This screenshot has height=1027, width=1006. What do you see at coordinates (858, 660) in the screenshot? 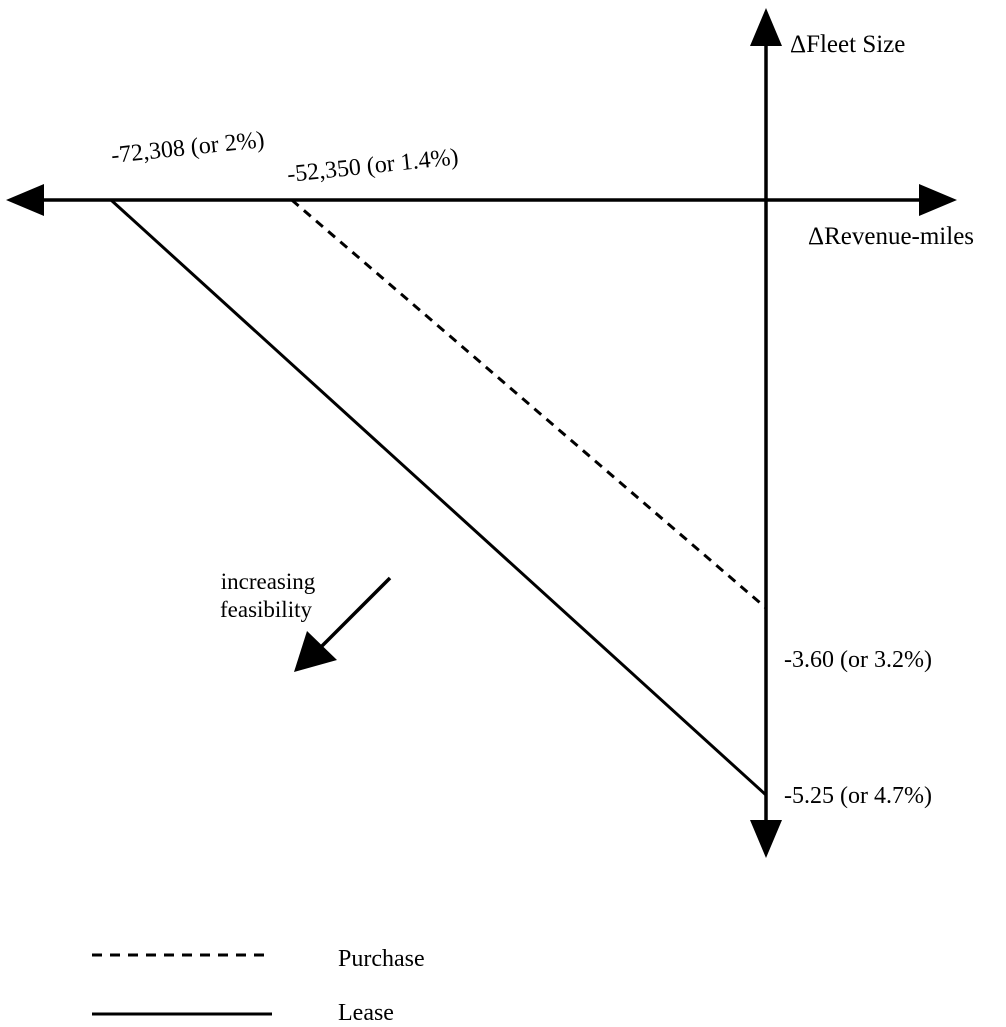
I see `purchase-y-intercept-label: -3.60 (or 3.2%)` at bounding box center [858, 660].